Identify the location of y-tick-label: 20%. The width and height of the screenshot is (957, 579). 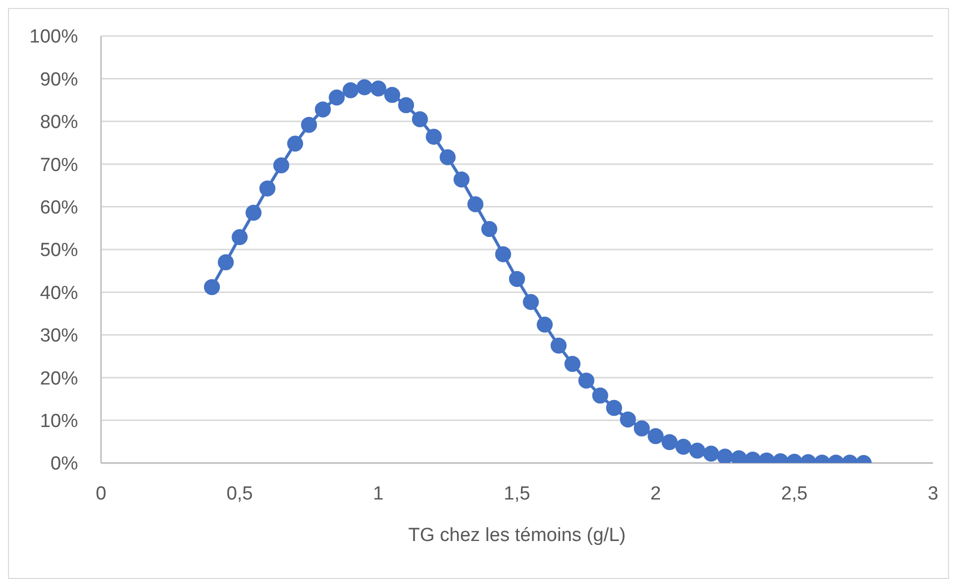
(59, 379).